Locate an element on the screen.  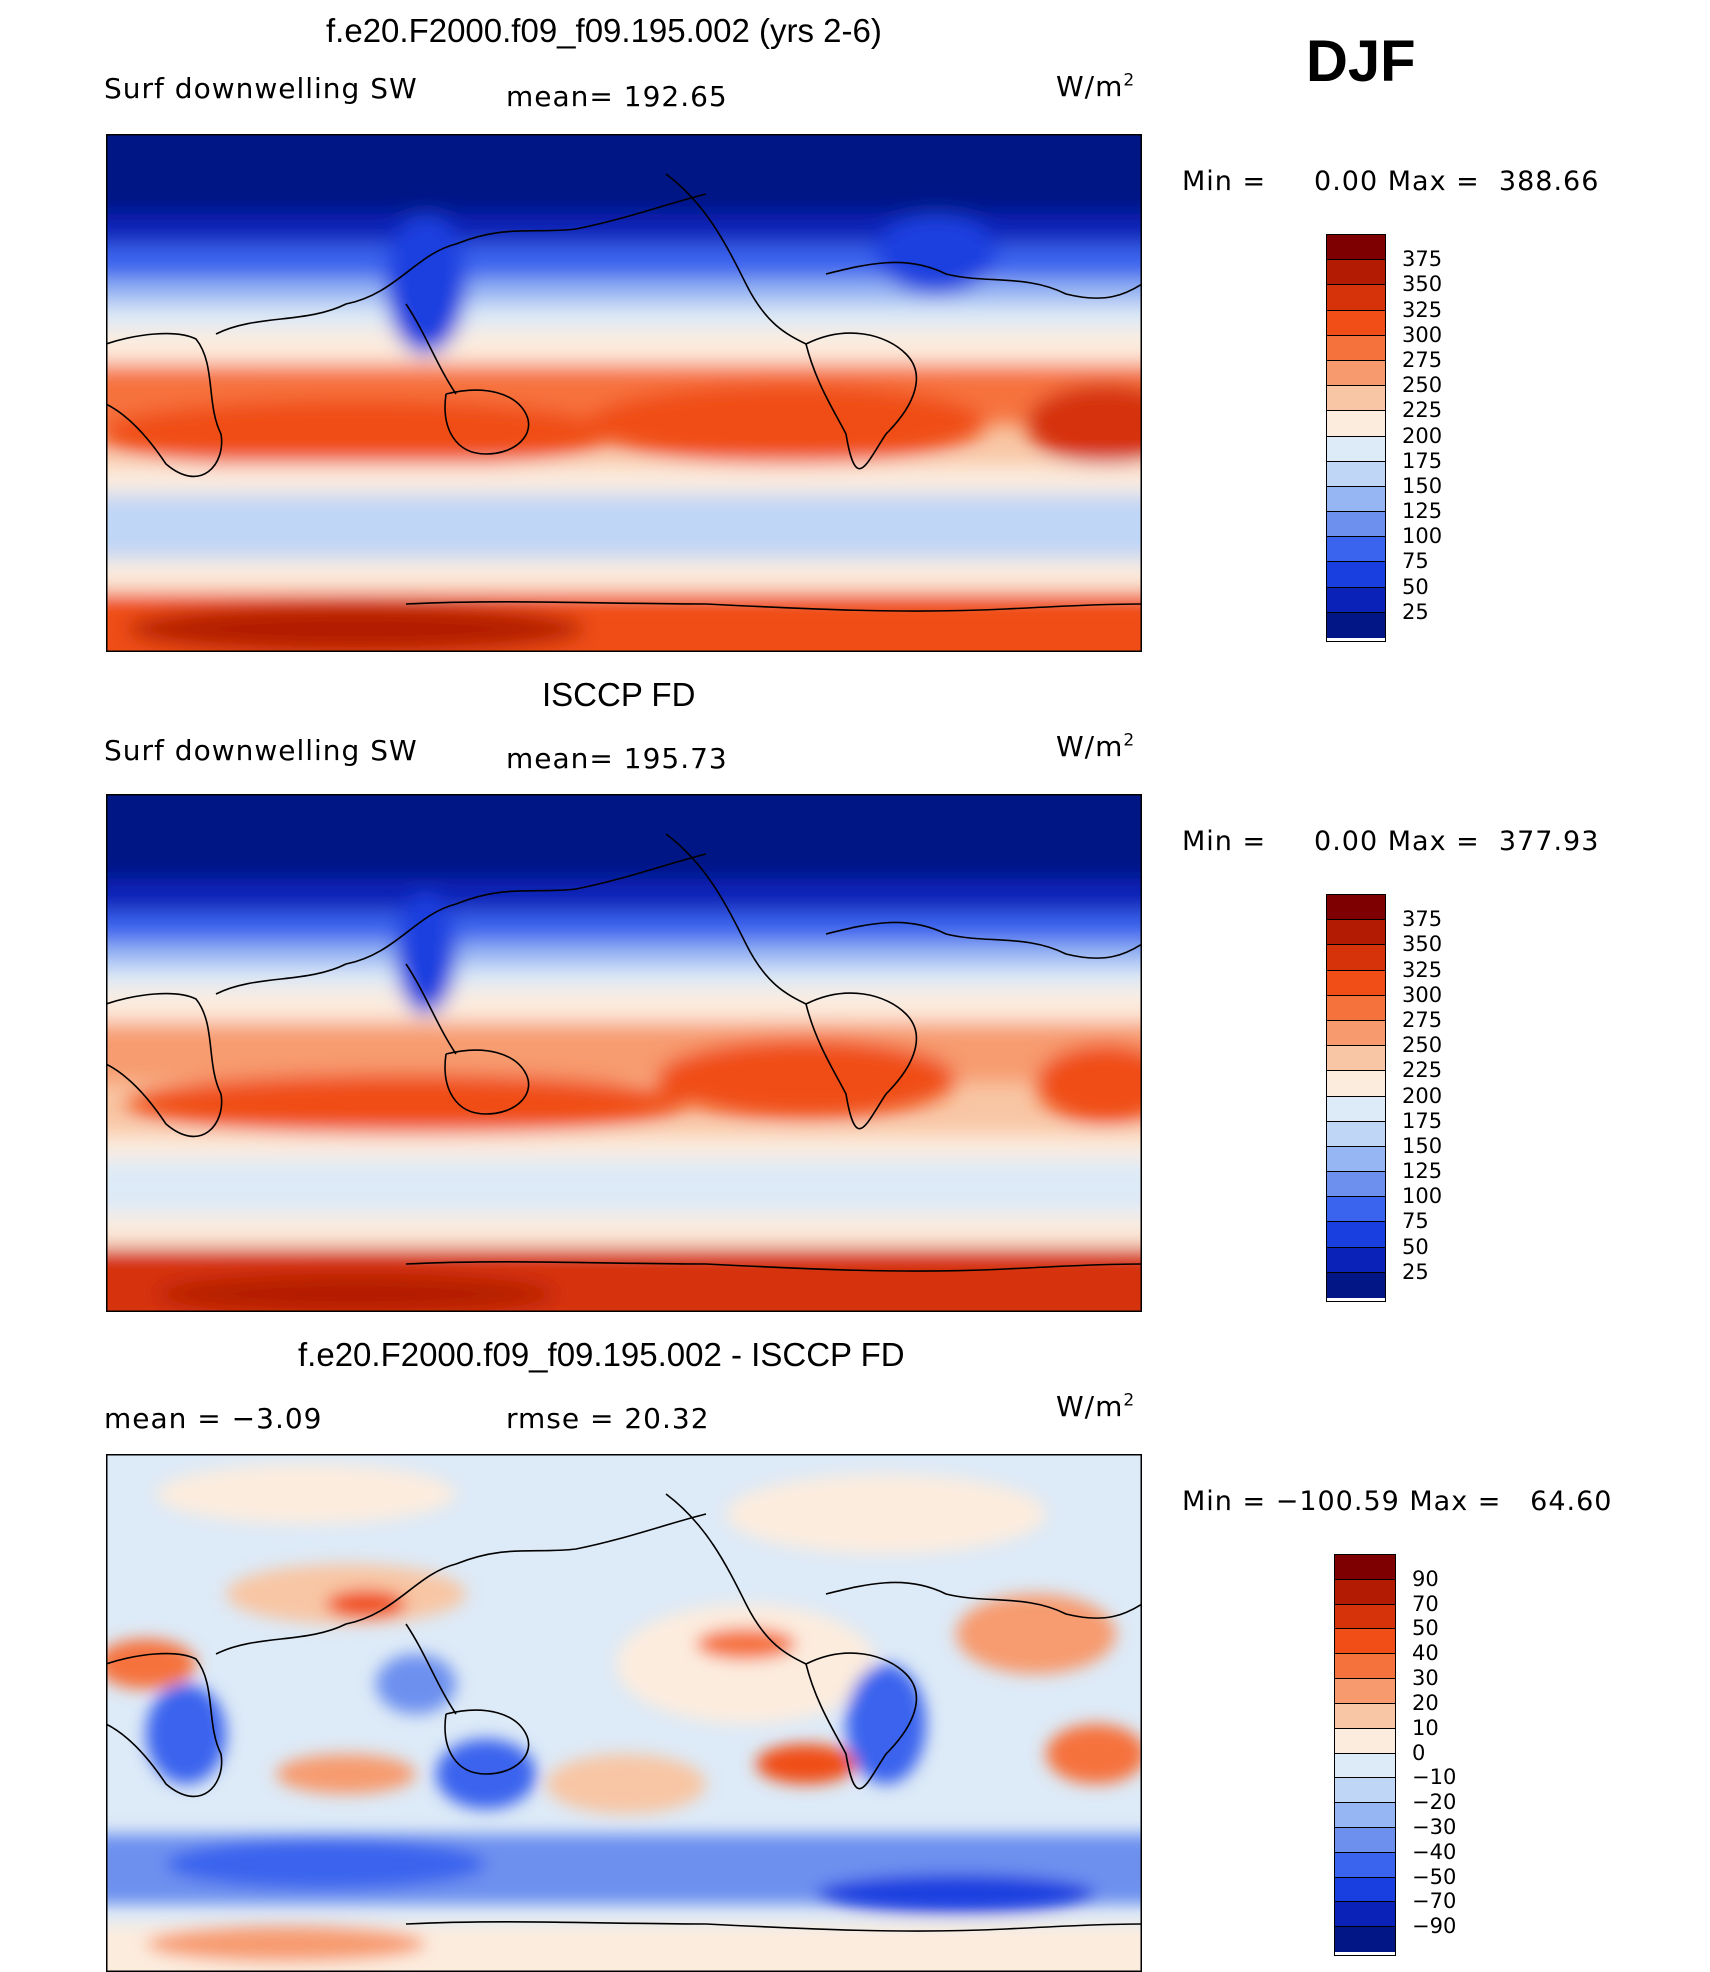
panel-2-colorbar-tick-label: 75 is located at coordinates (1415, 1221).